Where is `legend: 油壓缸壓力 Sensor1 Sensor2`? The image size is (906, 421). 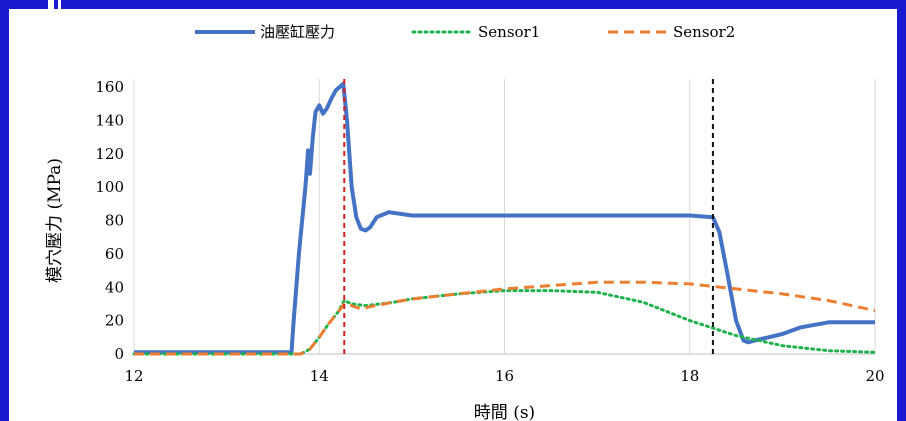
legend: 油壓缸壓力 Sensor1 Sensor2 is located at coordinates (465, 32).